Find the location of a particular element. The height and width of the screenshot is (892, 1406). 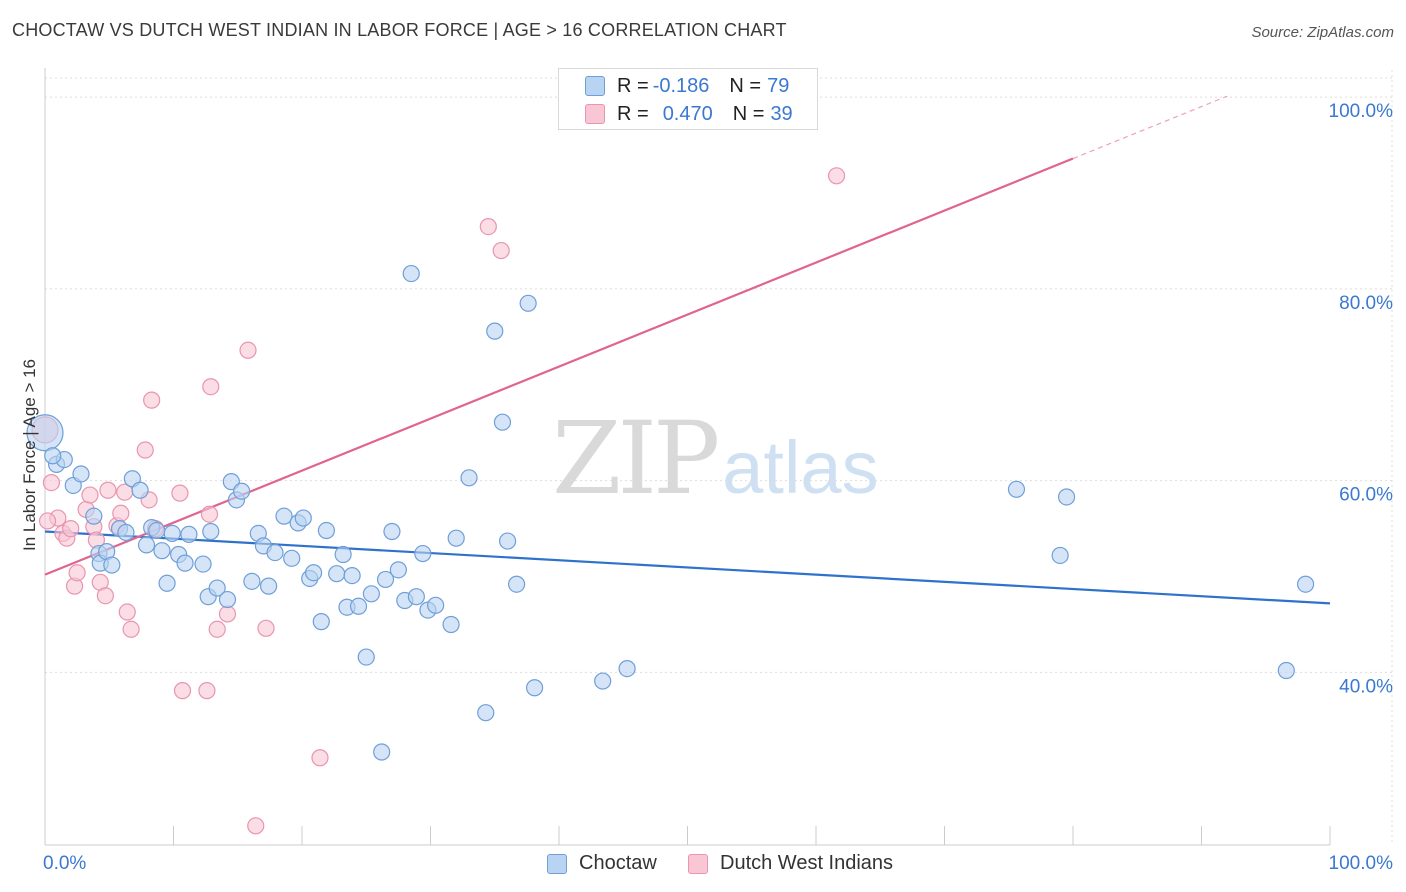

watermark-atlas: atlas is located at coordinates (800, 467).